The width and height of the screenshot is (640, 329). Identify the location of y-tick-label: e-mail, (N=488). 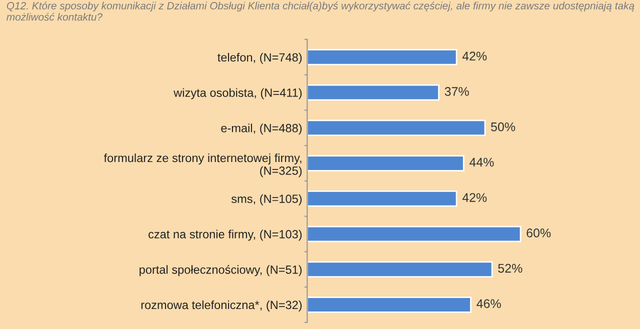
(261, 129).